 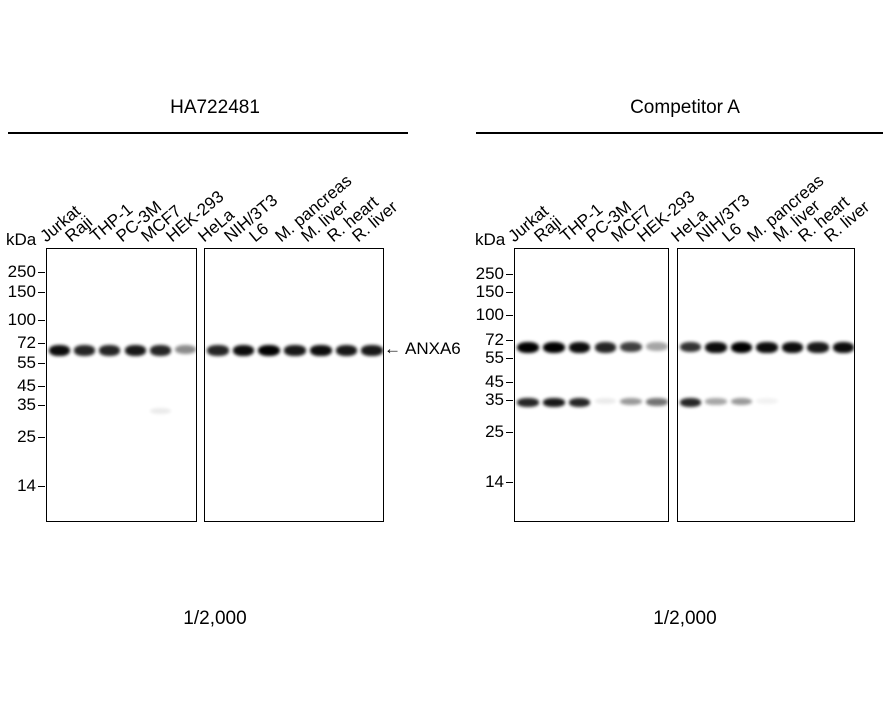 What do you see at coordinates (215, 107) in the screenshot?
I see `panel-title: HA722481` at bounding box center [215, 107].